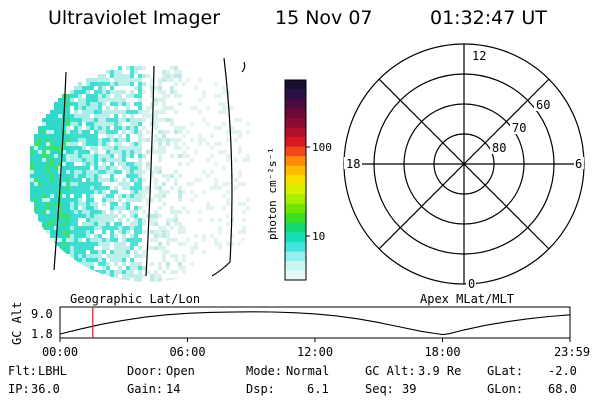  What do you see at coordinates (295, 123) in the screenshot?
I see `colorbar-segment` at bounding box center [295, 123].